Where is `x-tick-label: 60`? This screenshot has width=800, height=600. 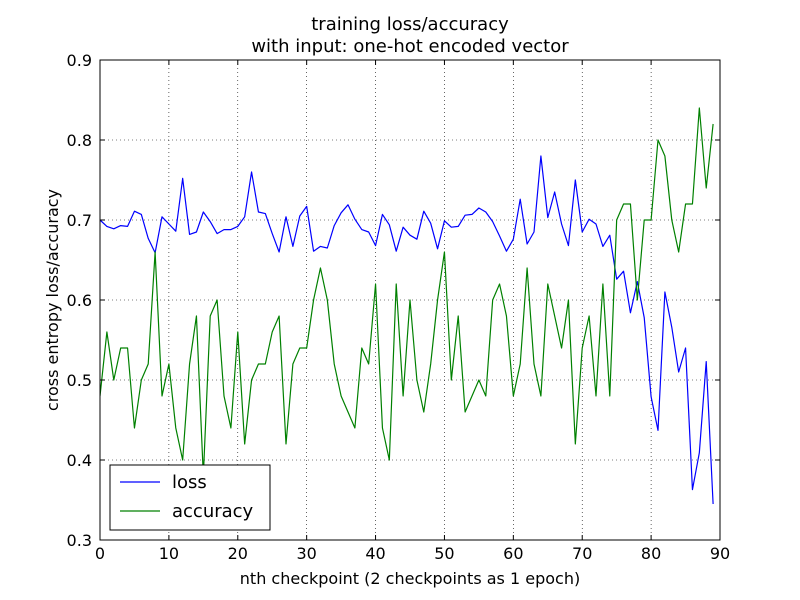
x-tick-label: 60 is located at coordinates (513, 553).